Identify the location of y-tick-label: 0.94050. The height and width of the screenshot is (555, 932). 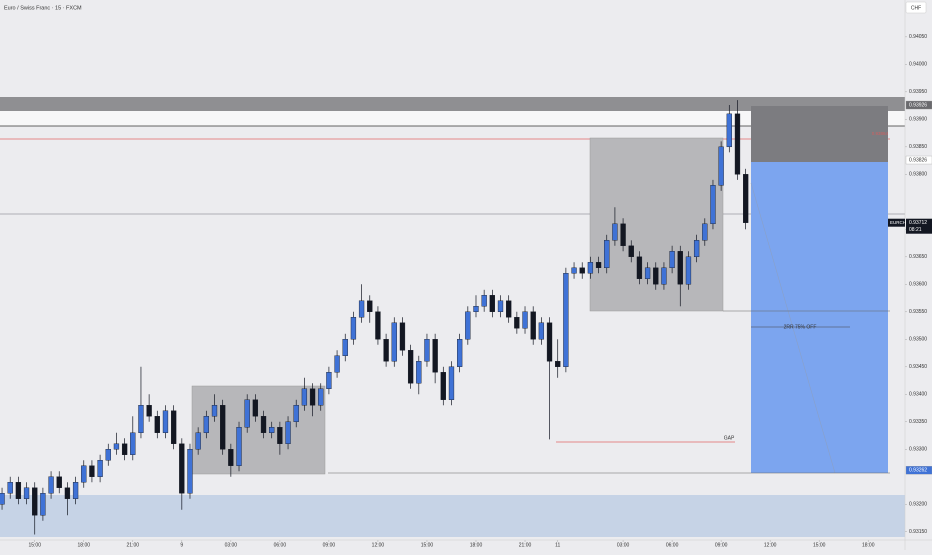
(918, 37).